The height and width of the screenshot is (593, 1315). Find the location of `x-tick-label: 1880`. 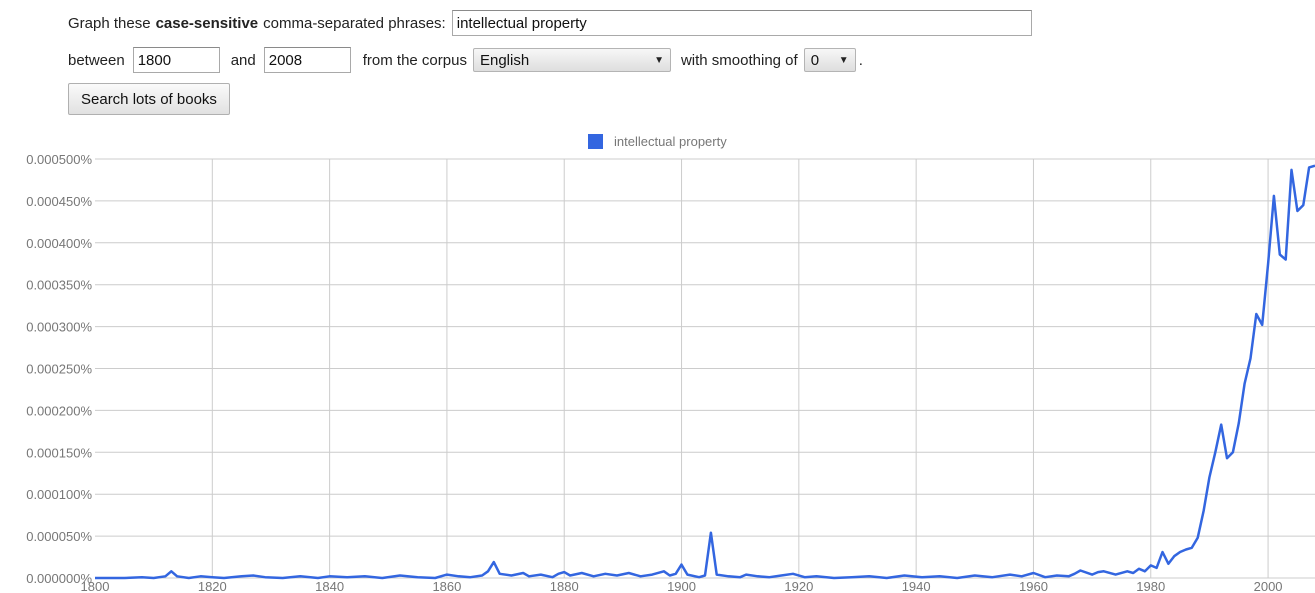

x-tick-label: 1880 is located at coordinates (564, 586).